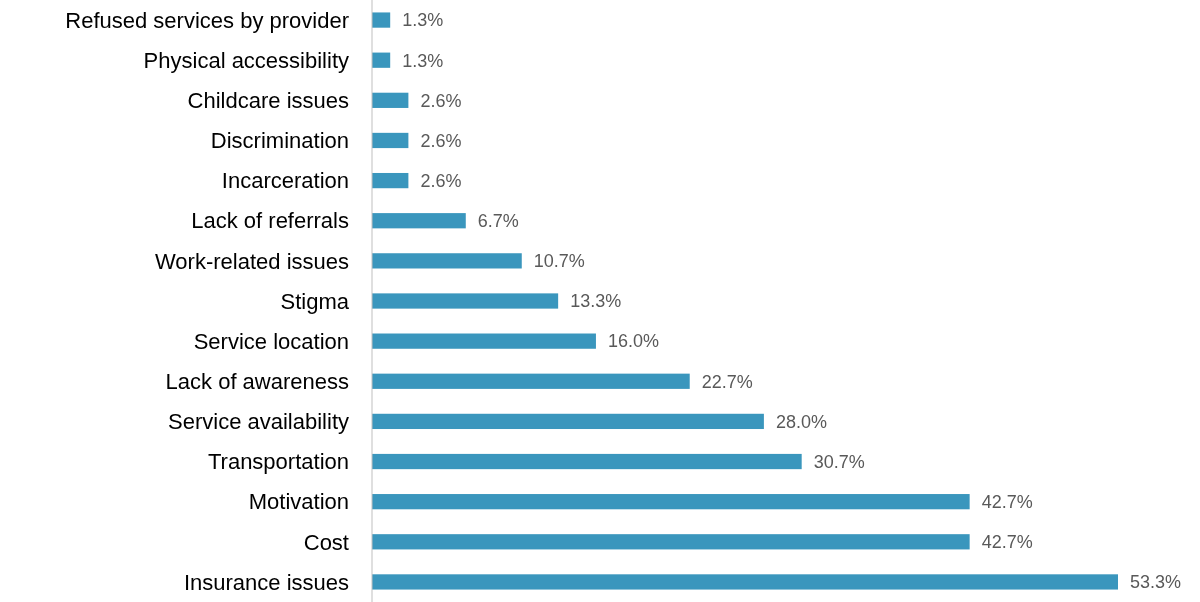 This screenshot has height=602, width=1200. Describe the element at coordinates (270, 221) in the screenshot. I see `y-tick-label: Lack of referrals` at that location.